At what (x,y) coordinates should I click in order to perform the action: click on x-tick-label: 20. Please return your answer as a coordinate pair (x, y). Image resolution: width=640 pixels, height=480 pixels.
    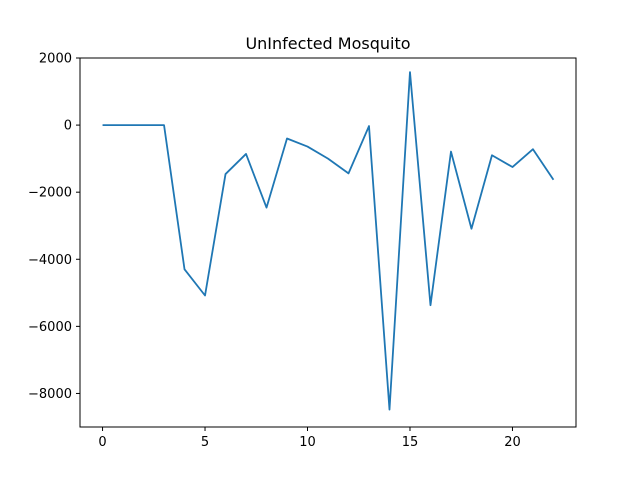
    Looking at the image, I should click on (512, 442).